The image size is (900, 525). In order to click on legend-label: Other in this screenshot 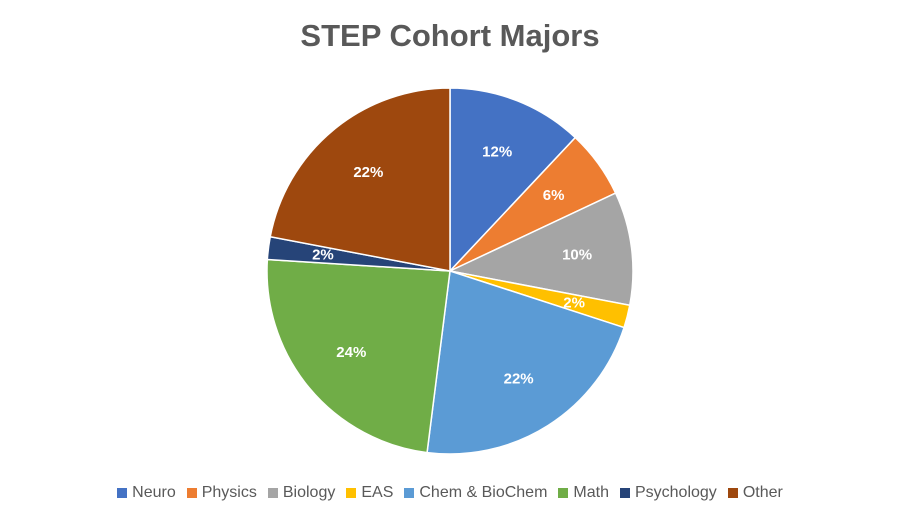, I will do `click(762, 492)`.